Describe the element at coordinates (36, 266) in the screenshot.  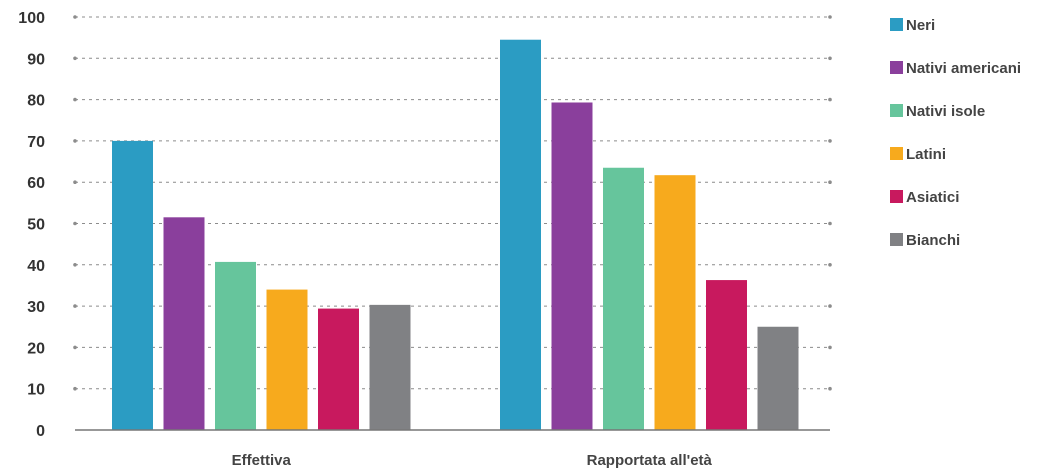
I see `y-tick-label: 40` at that location.